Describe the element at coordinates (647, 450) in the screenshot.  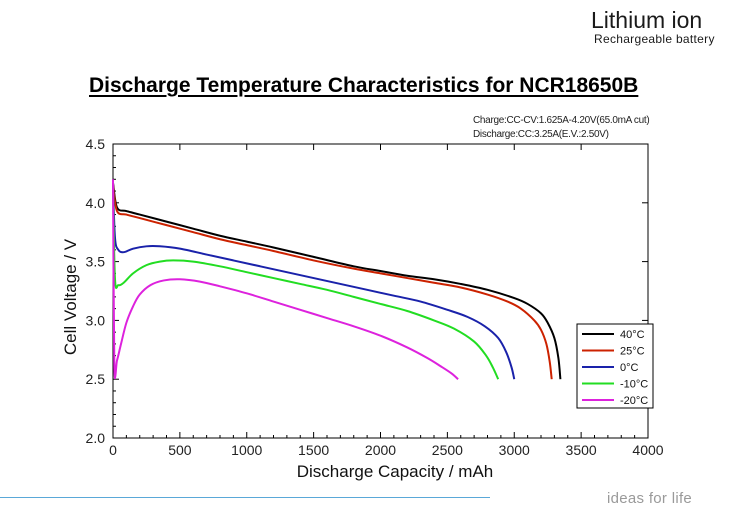
I see `x-tick-label: 4000` at that location.